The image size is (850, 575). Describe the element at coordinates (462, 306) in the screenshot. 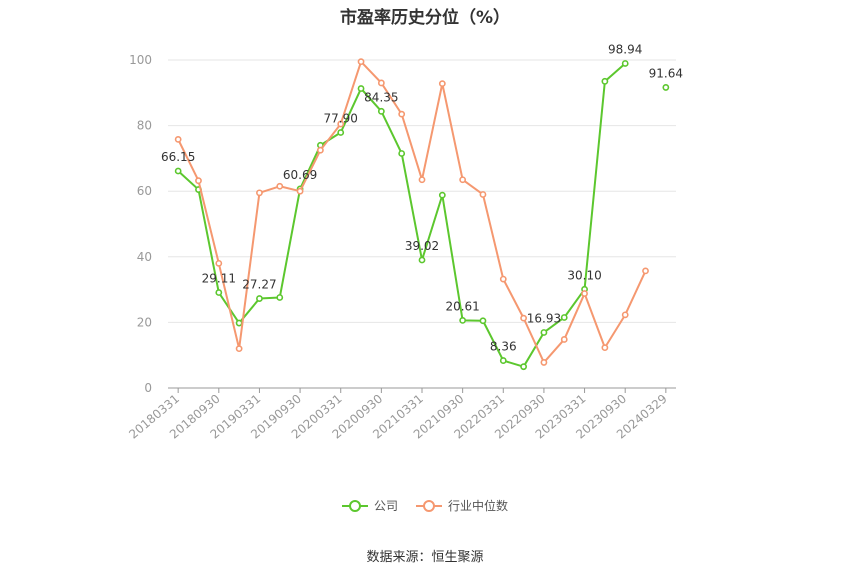

I see `data-label: 20.61` at that location.